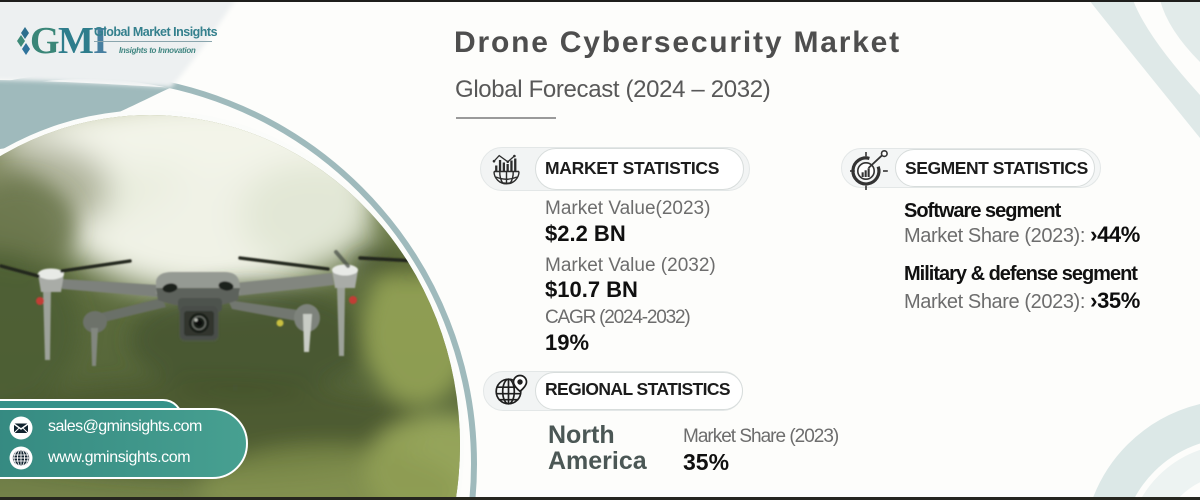  What do you see at coordinates (45, 42) in the screenshot?
I see `svg-text: G` at bounding box center [45, 42].